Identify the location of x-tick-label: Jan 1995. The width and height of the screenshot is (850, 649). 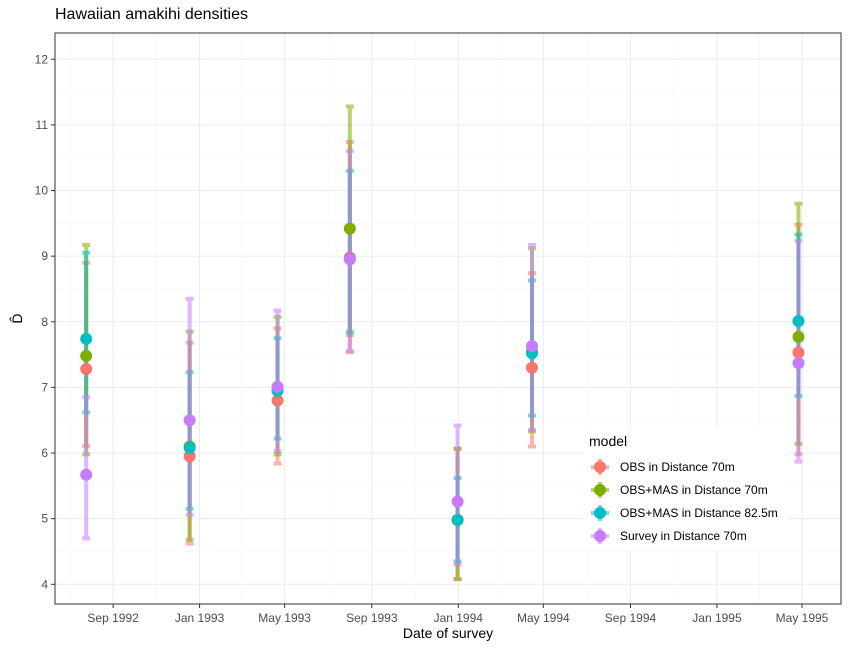
(717, 618).